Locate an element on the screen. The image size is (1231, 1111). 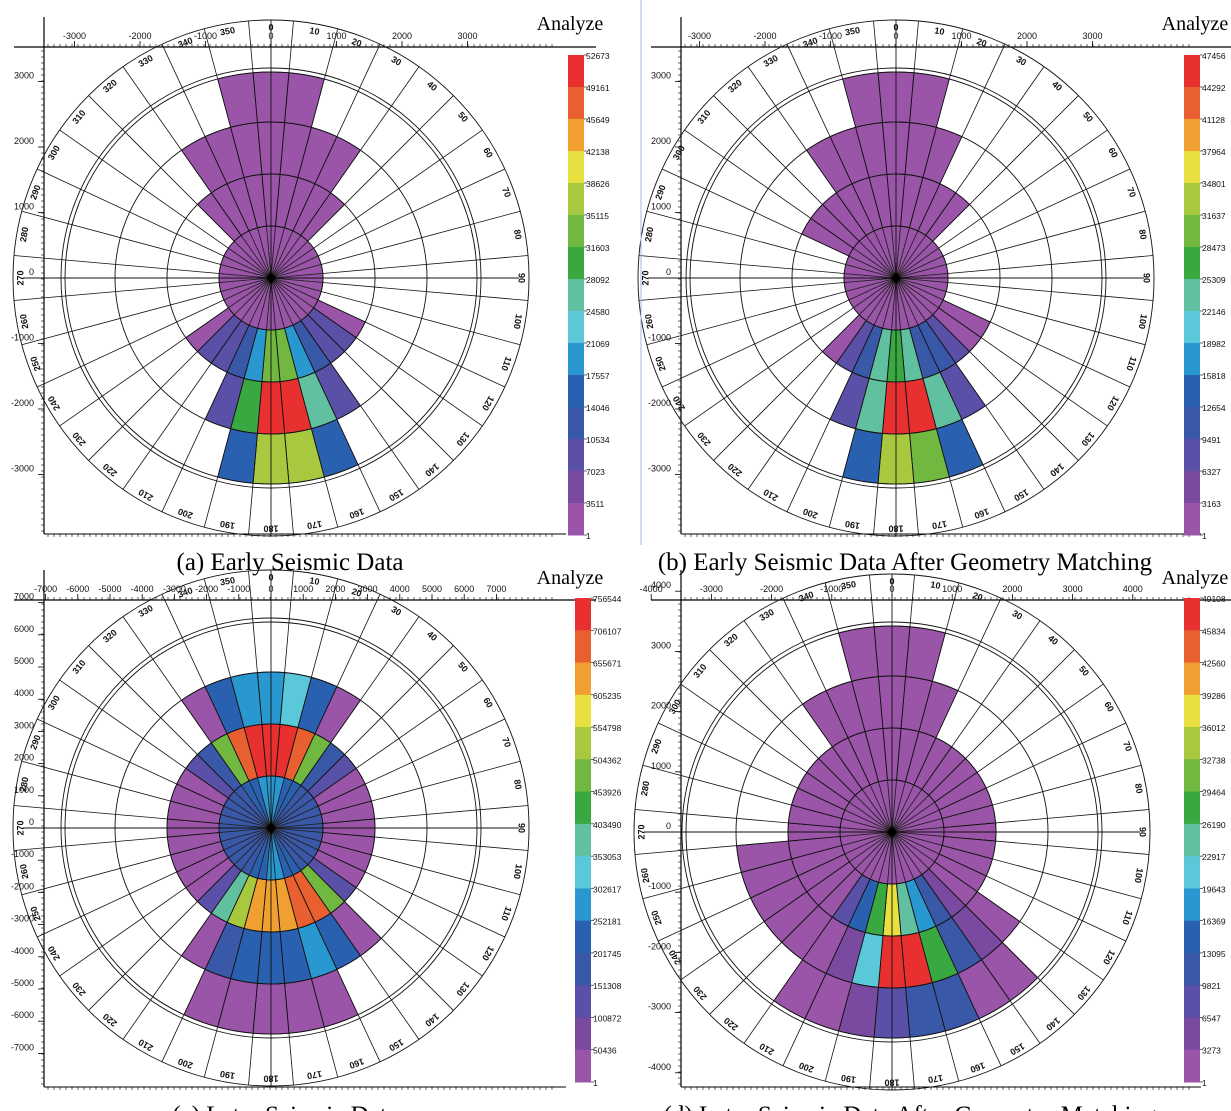
angle-label: 260 is located at coordinates (24, 321).